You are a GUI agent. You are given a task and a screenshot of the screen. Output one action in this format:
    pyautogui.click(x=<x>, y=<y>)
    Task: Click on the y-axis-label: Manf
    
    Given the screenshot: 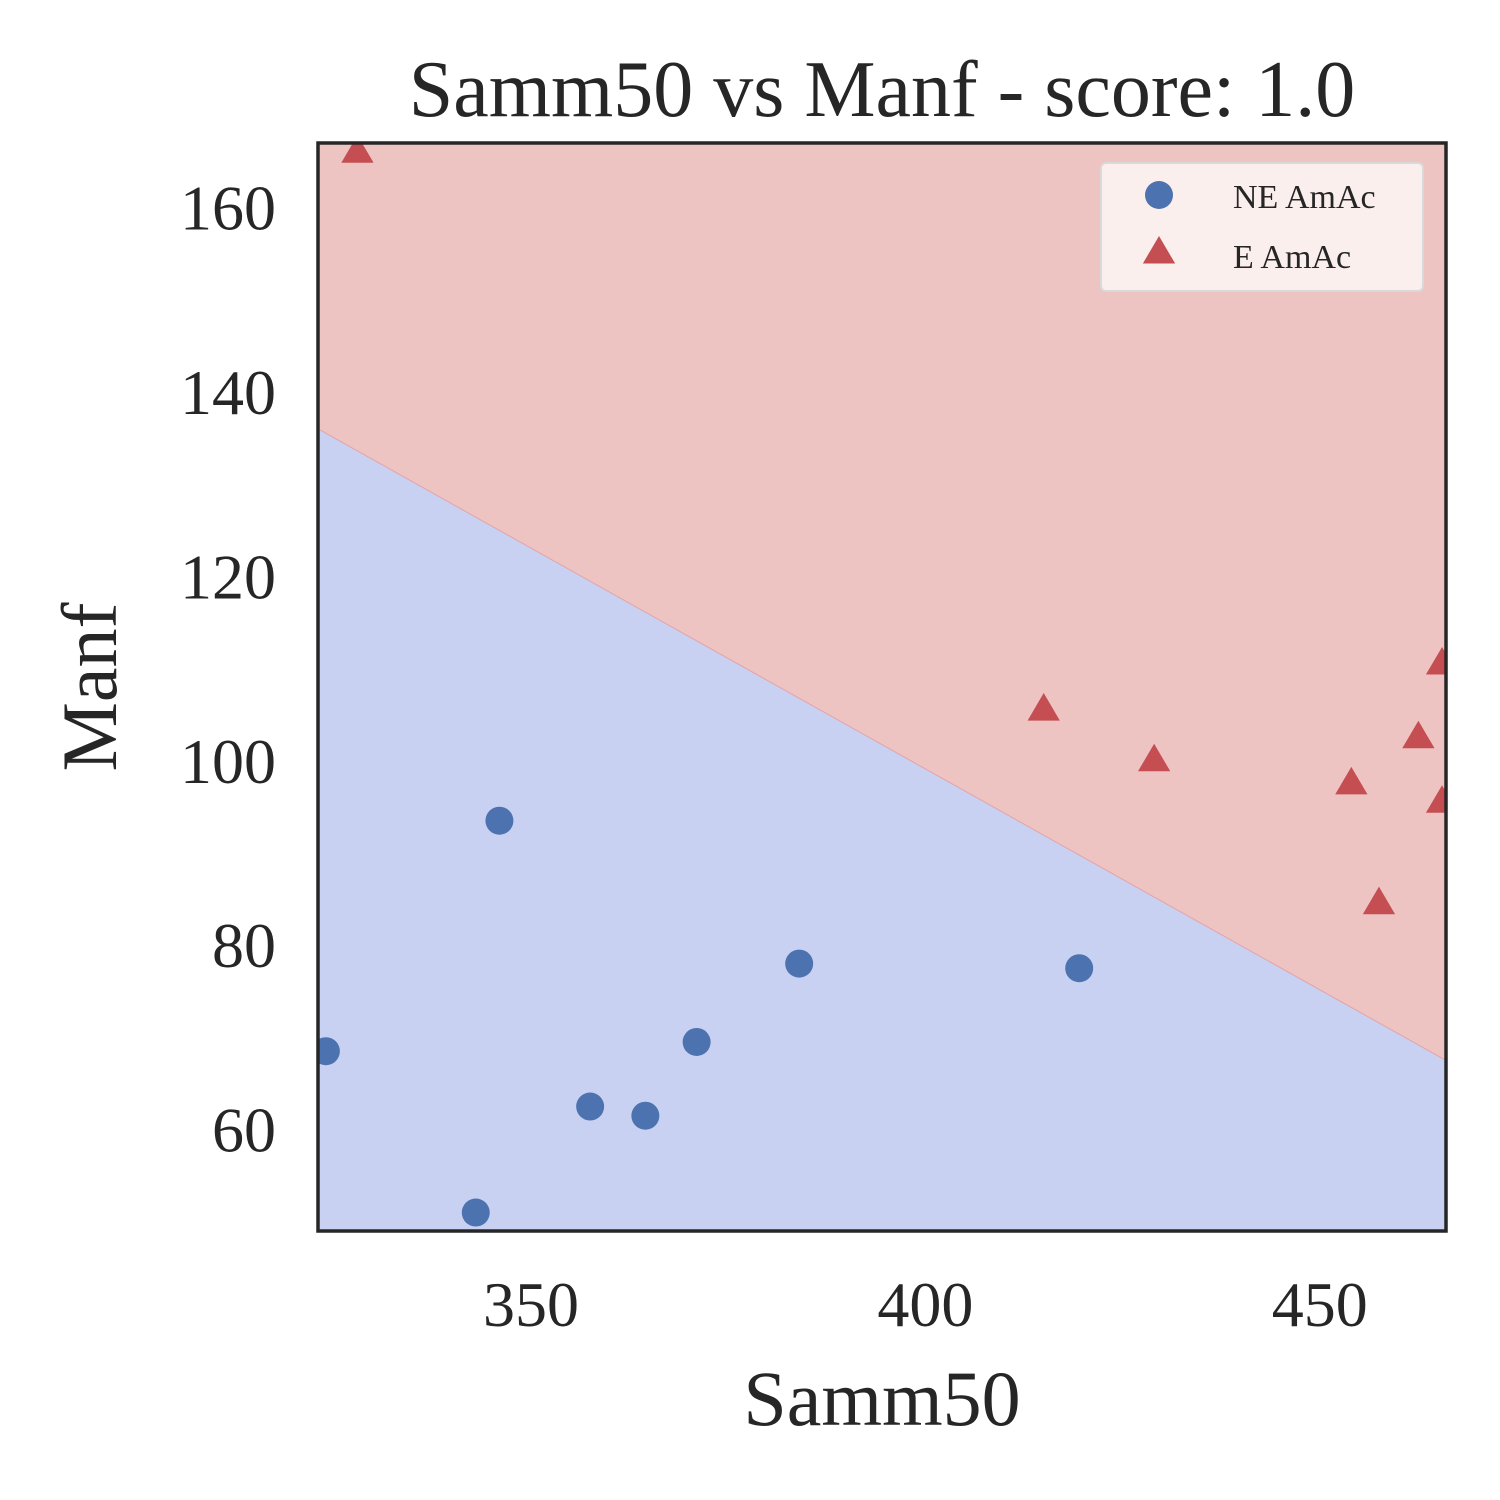 What is the action you would take?
    pyautogui.click(x=89, y=687)
    